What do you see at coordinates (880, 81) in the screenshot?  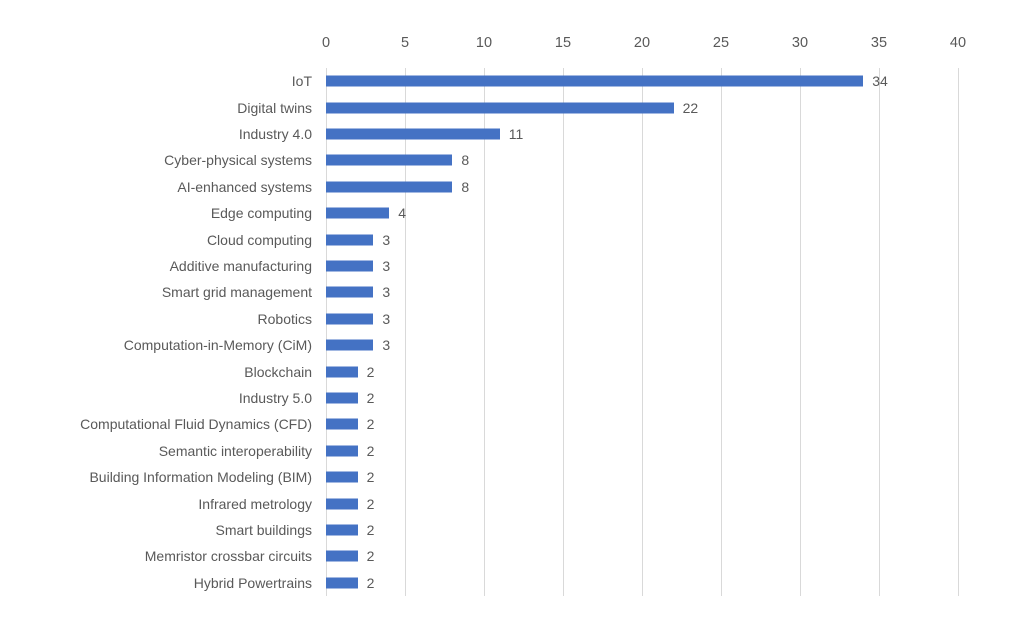 I see `value-label: 34` at bounding box center [880, 81].